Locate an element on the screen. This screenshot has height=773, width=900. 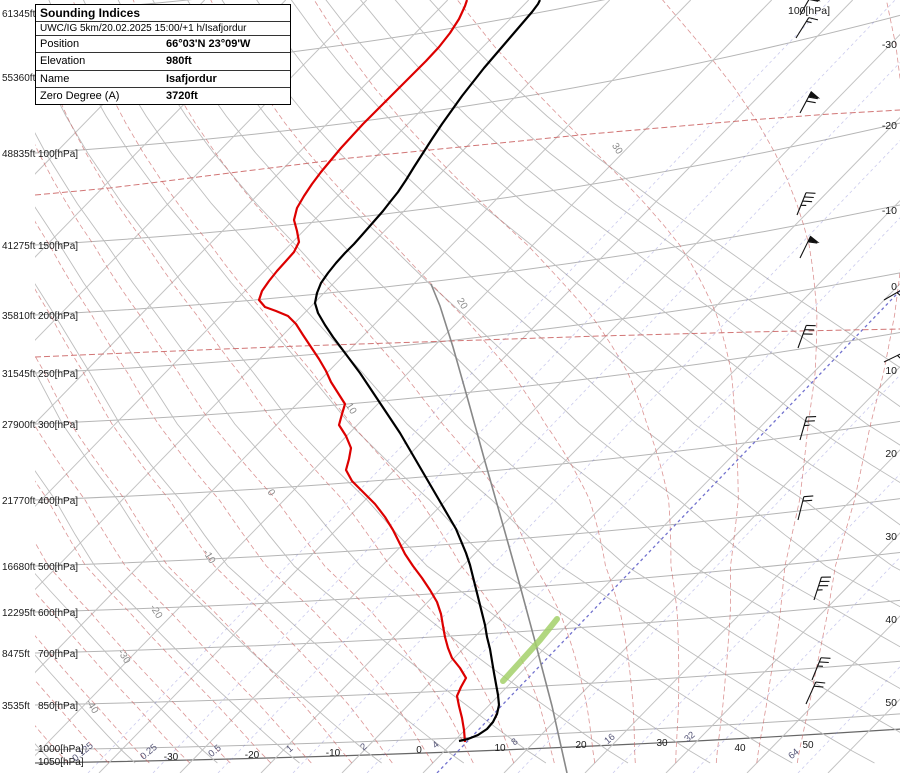
dry-adiabat-line is located at coordinates (85, 709).